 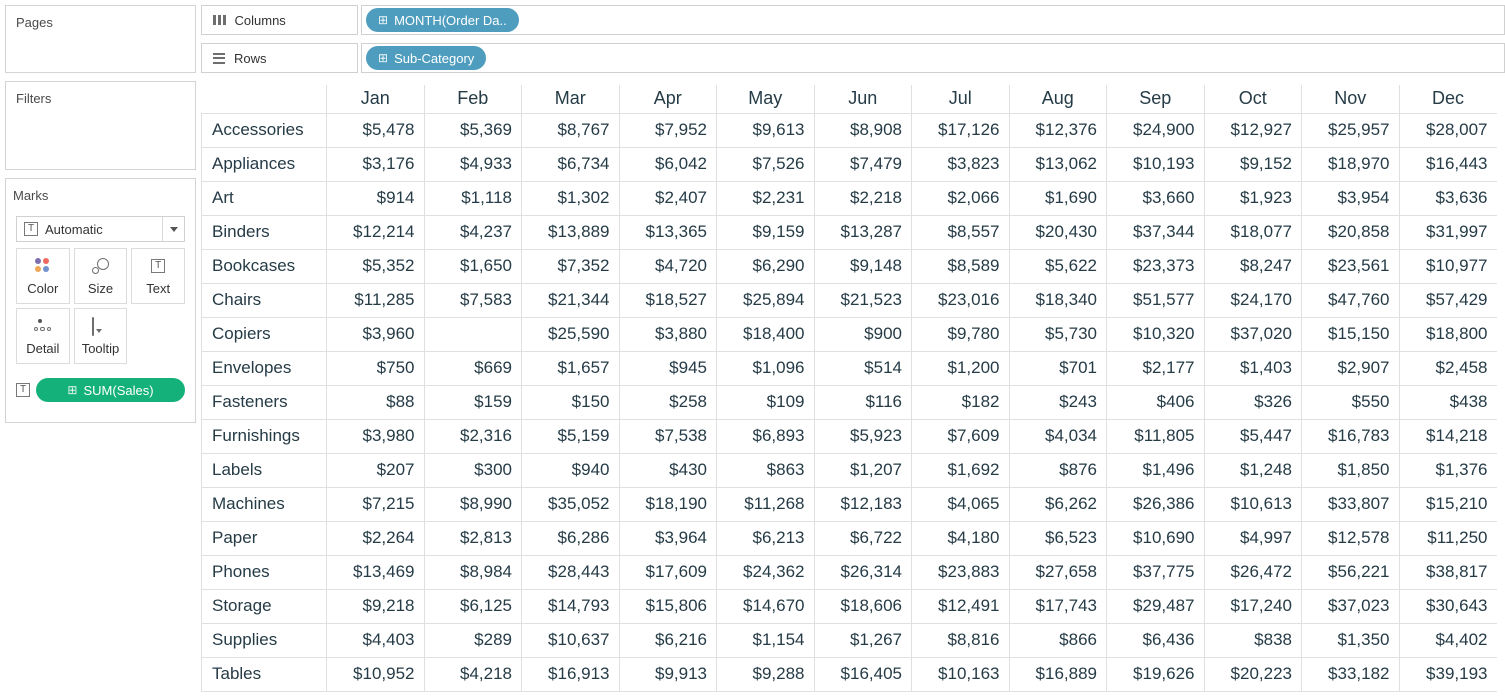 What do you see at coordinates (960, 436) in the screenshot?
I see `value-cell: $7,609` at bounding box center [960, 436].